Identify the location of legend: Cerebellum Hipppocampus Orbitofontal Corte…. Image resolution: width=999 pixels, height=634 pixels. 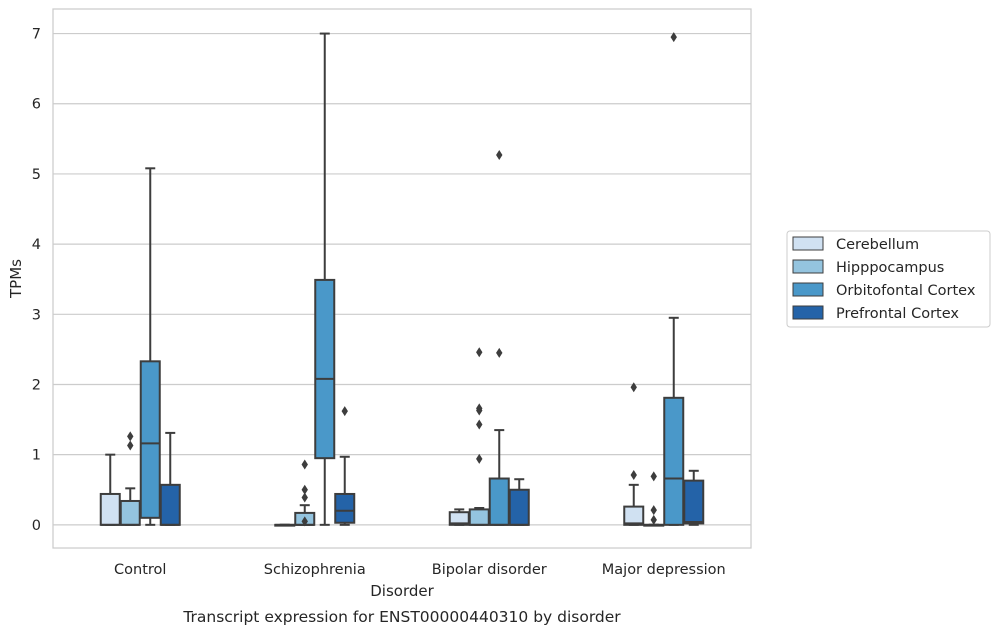
(888, 279).